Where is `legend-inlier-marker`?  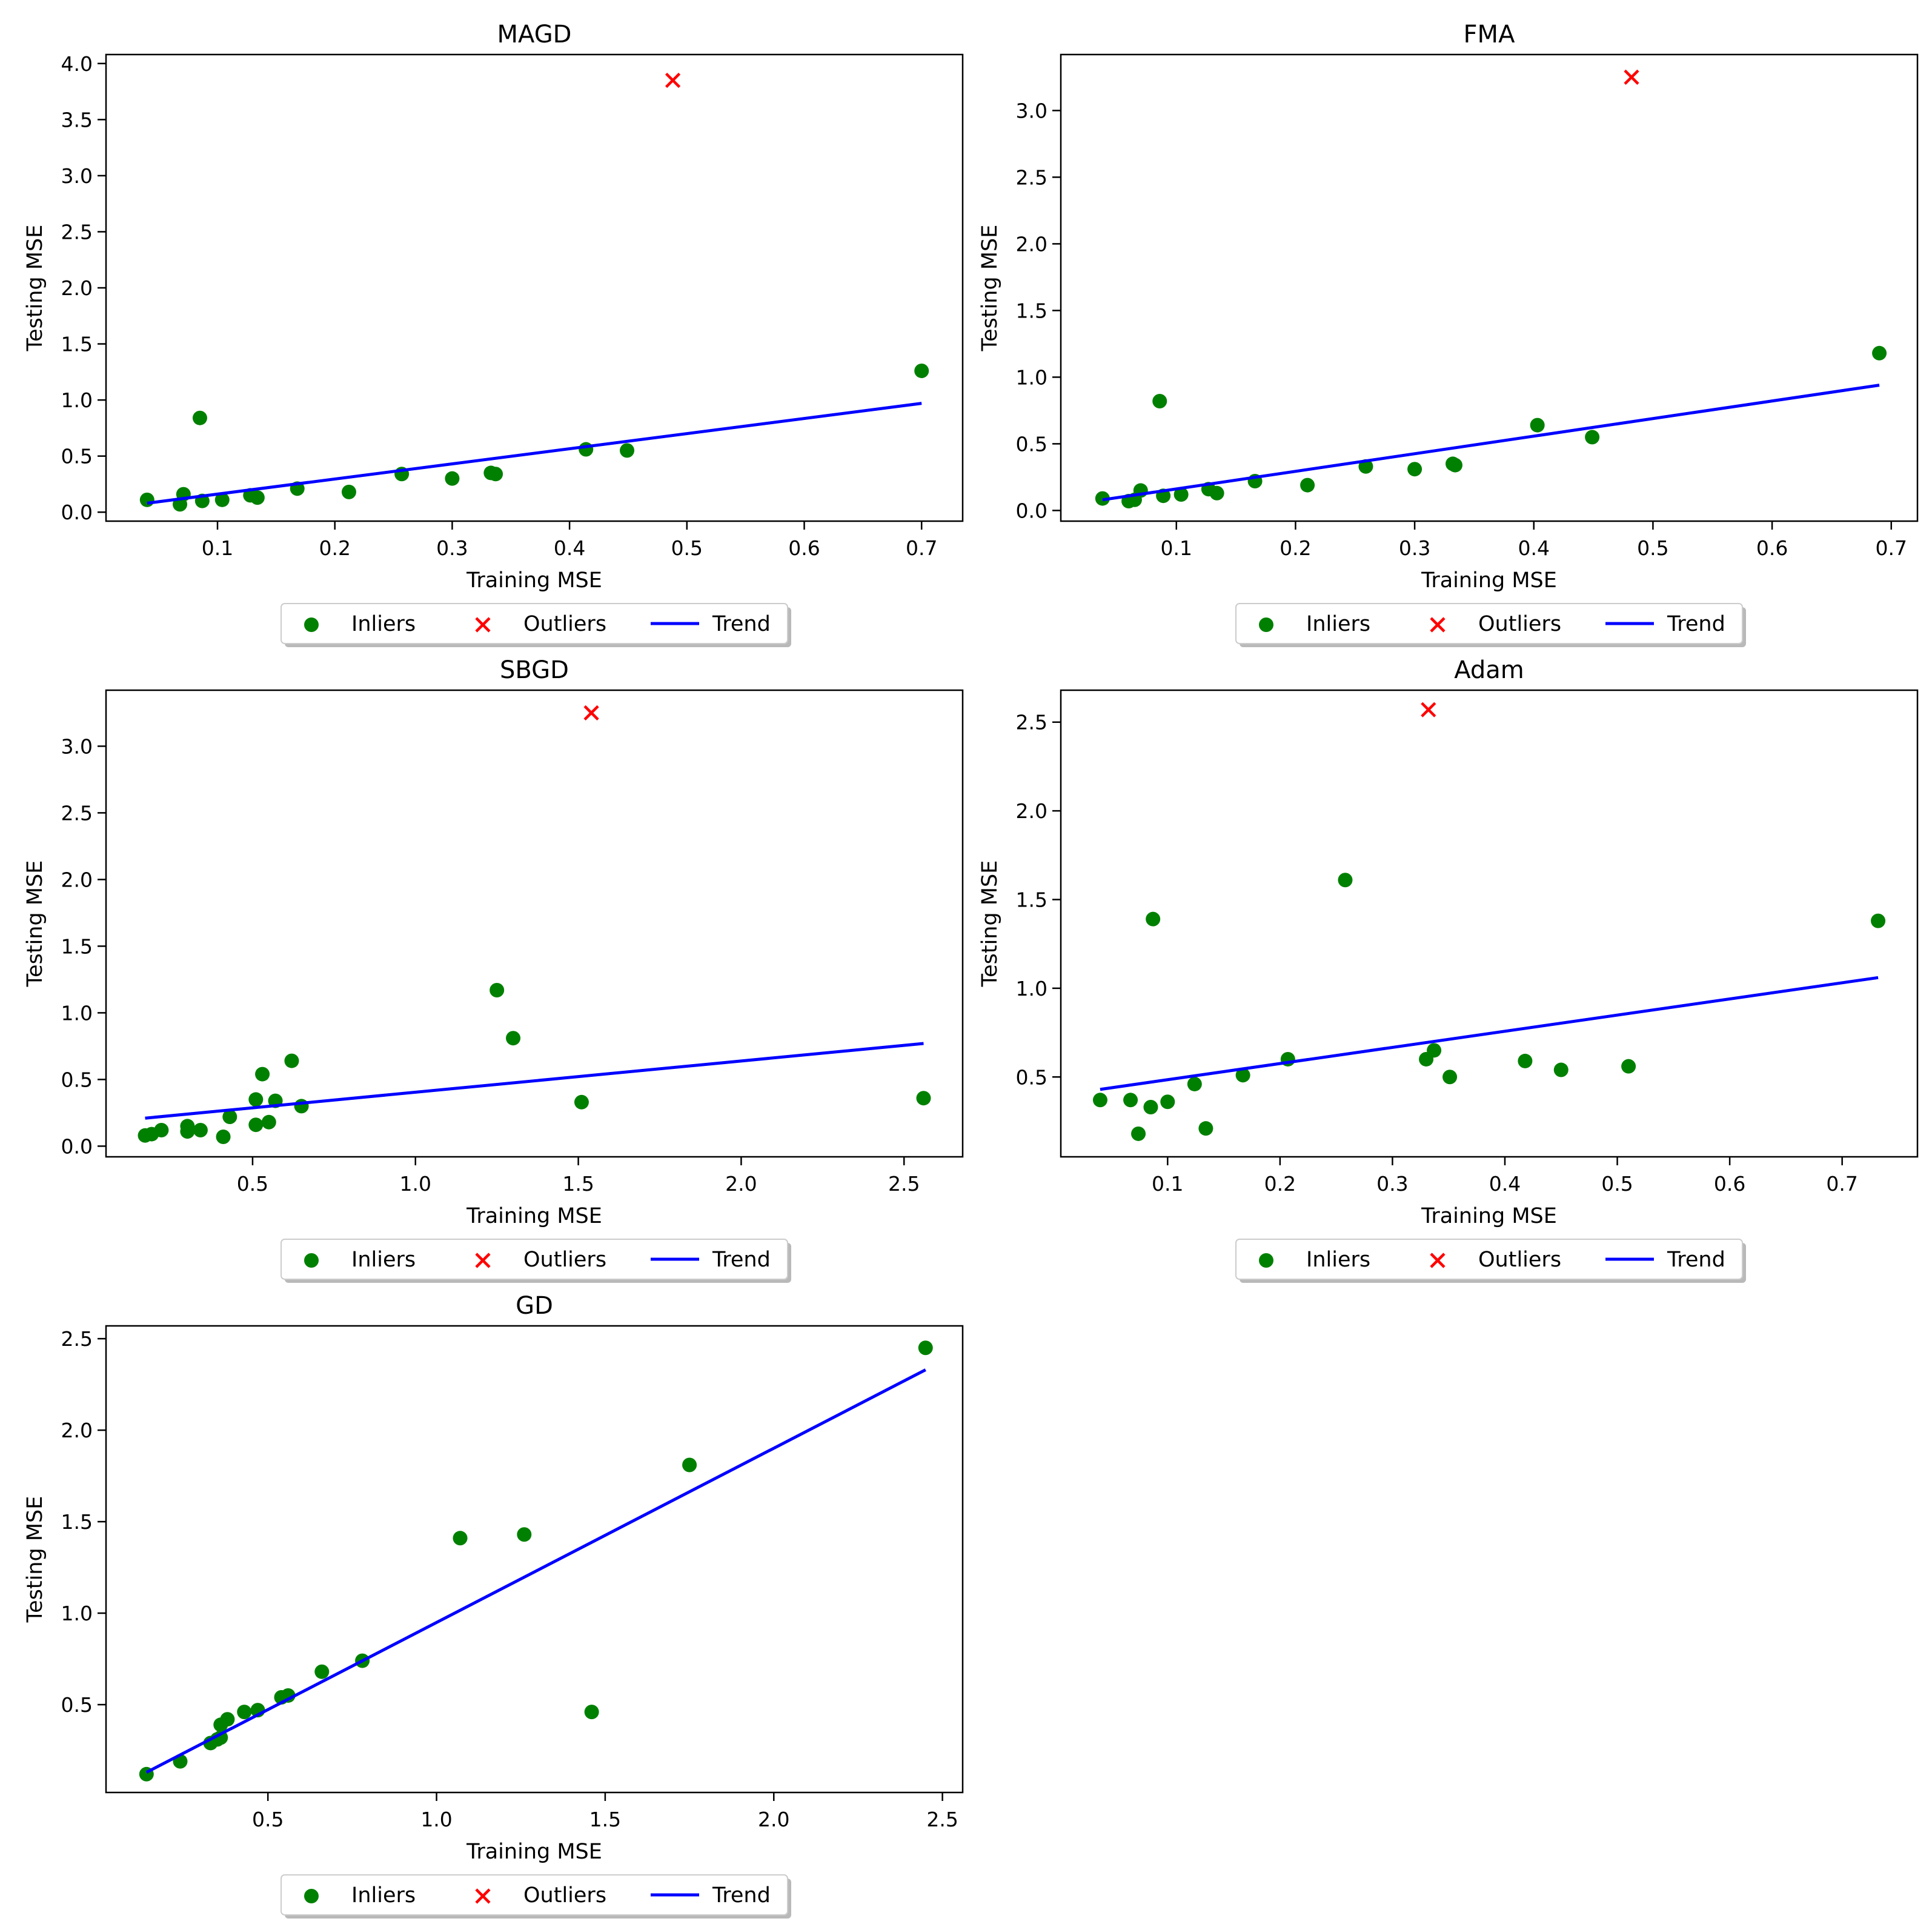 legend-inlier-marker is located at coordinates (312, 1896).